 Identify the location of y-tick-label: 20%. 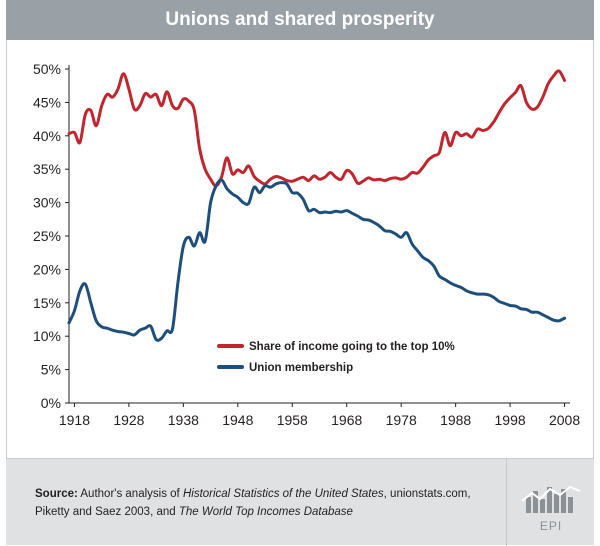
(47, 269).